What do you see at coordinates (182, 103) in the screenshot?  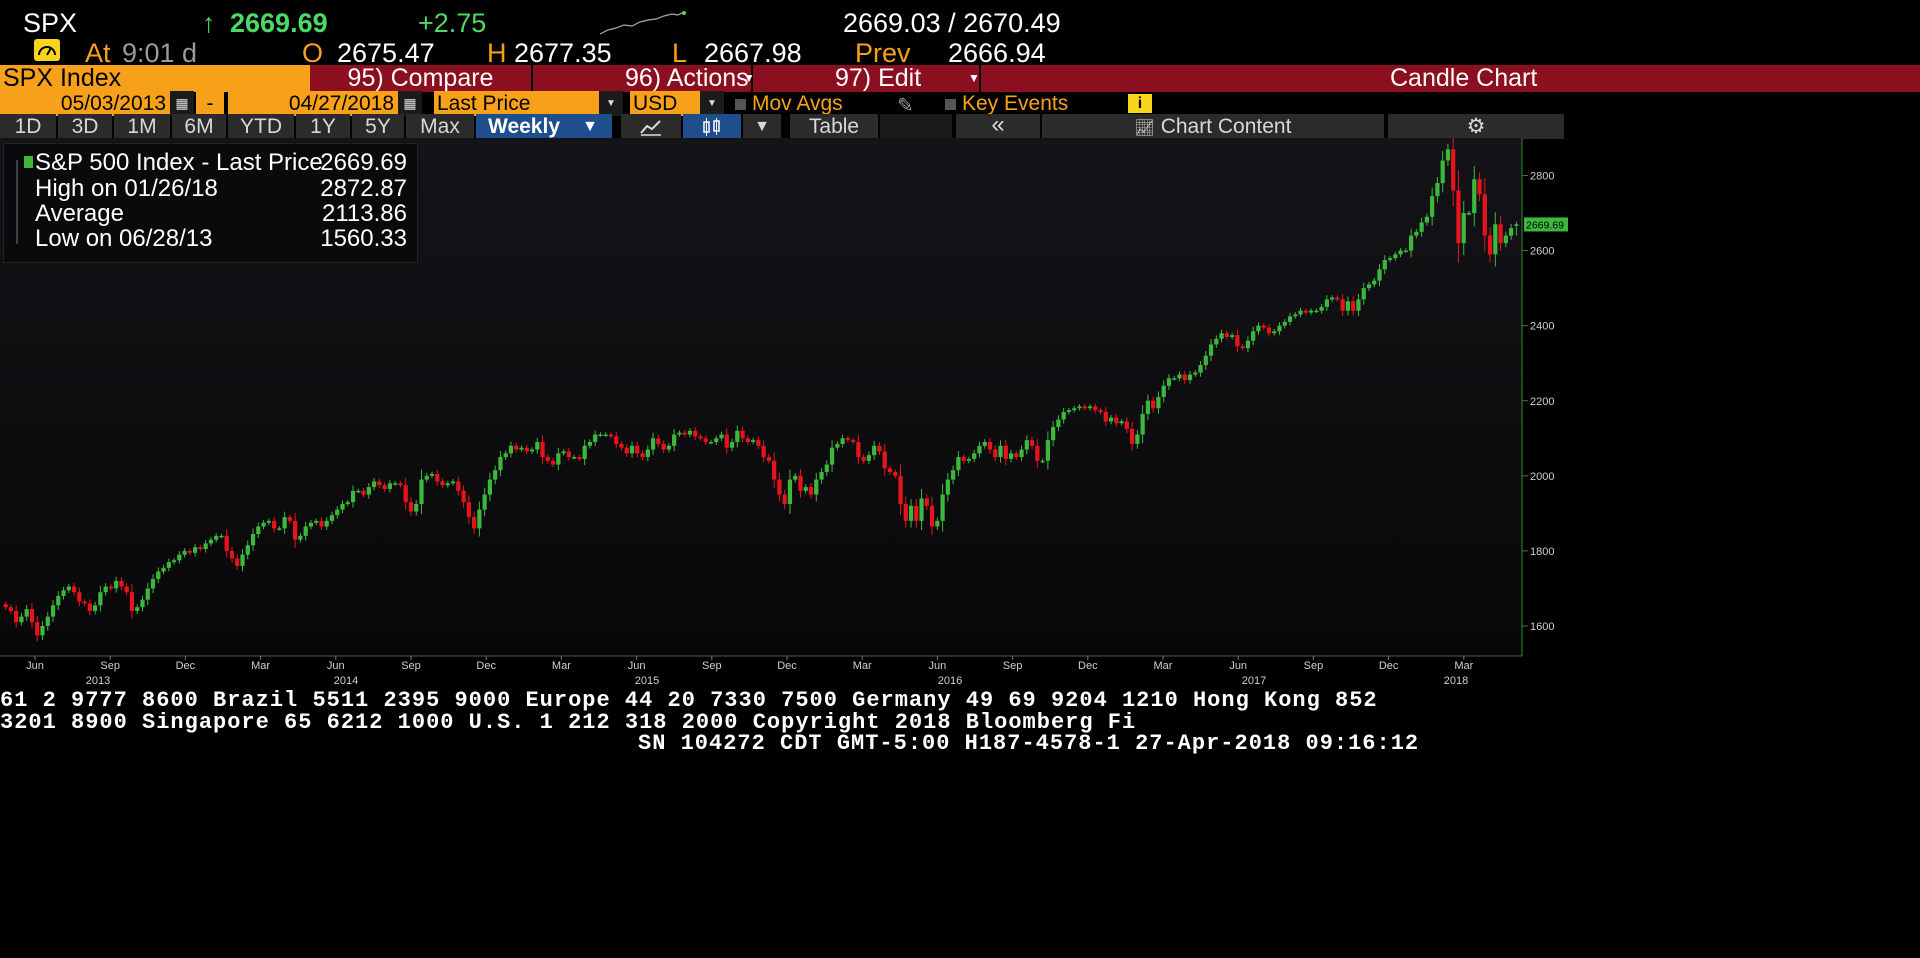 I see `calendar-icon: ▦` at bounding box center [182, 103].